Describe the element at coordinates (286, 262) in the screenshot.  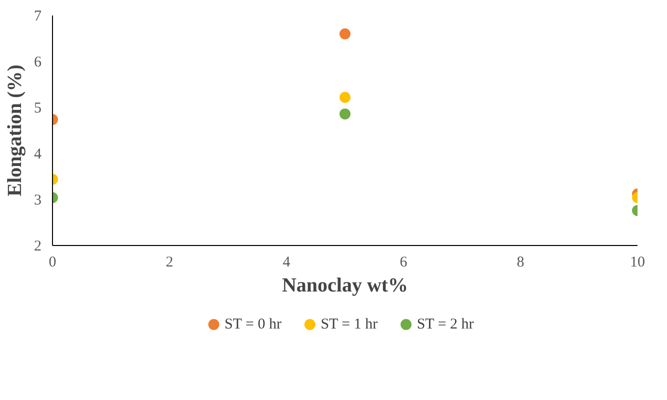
I see `x-tick-label: 4` at that location.